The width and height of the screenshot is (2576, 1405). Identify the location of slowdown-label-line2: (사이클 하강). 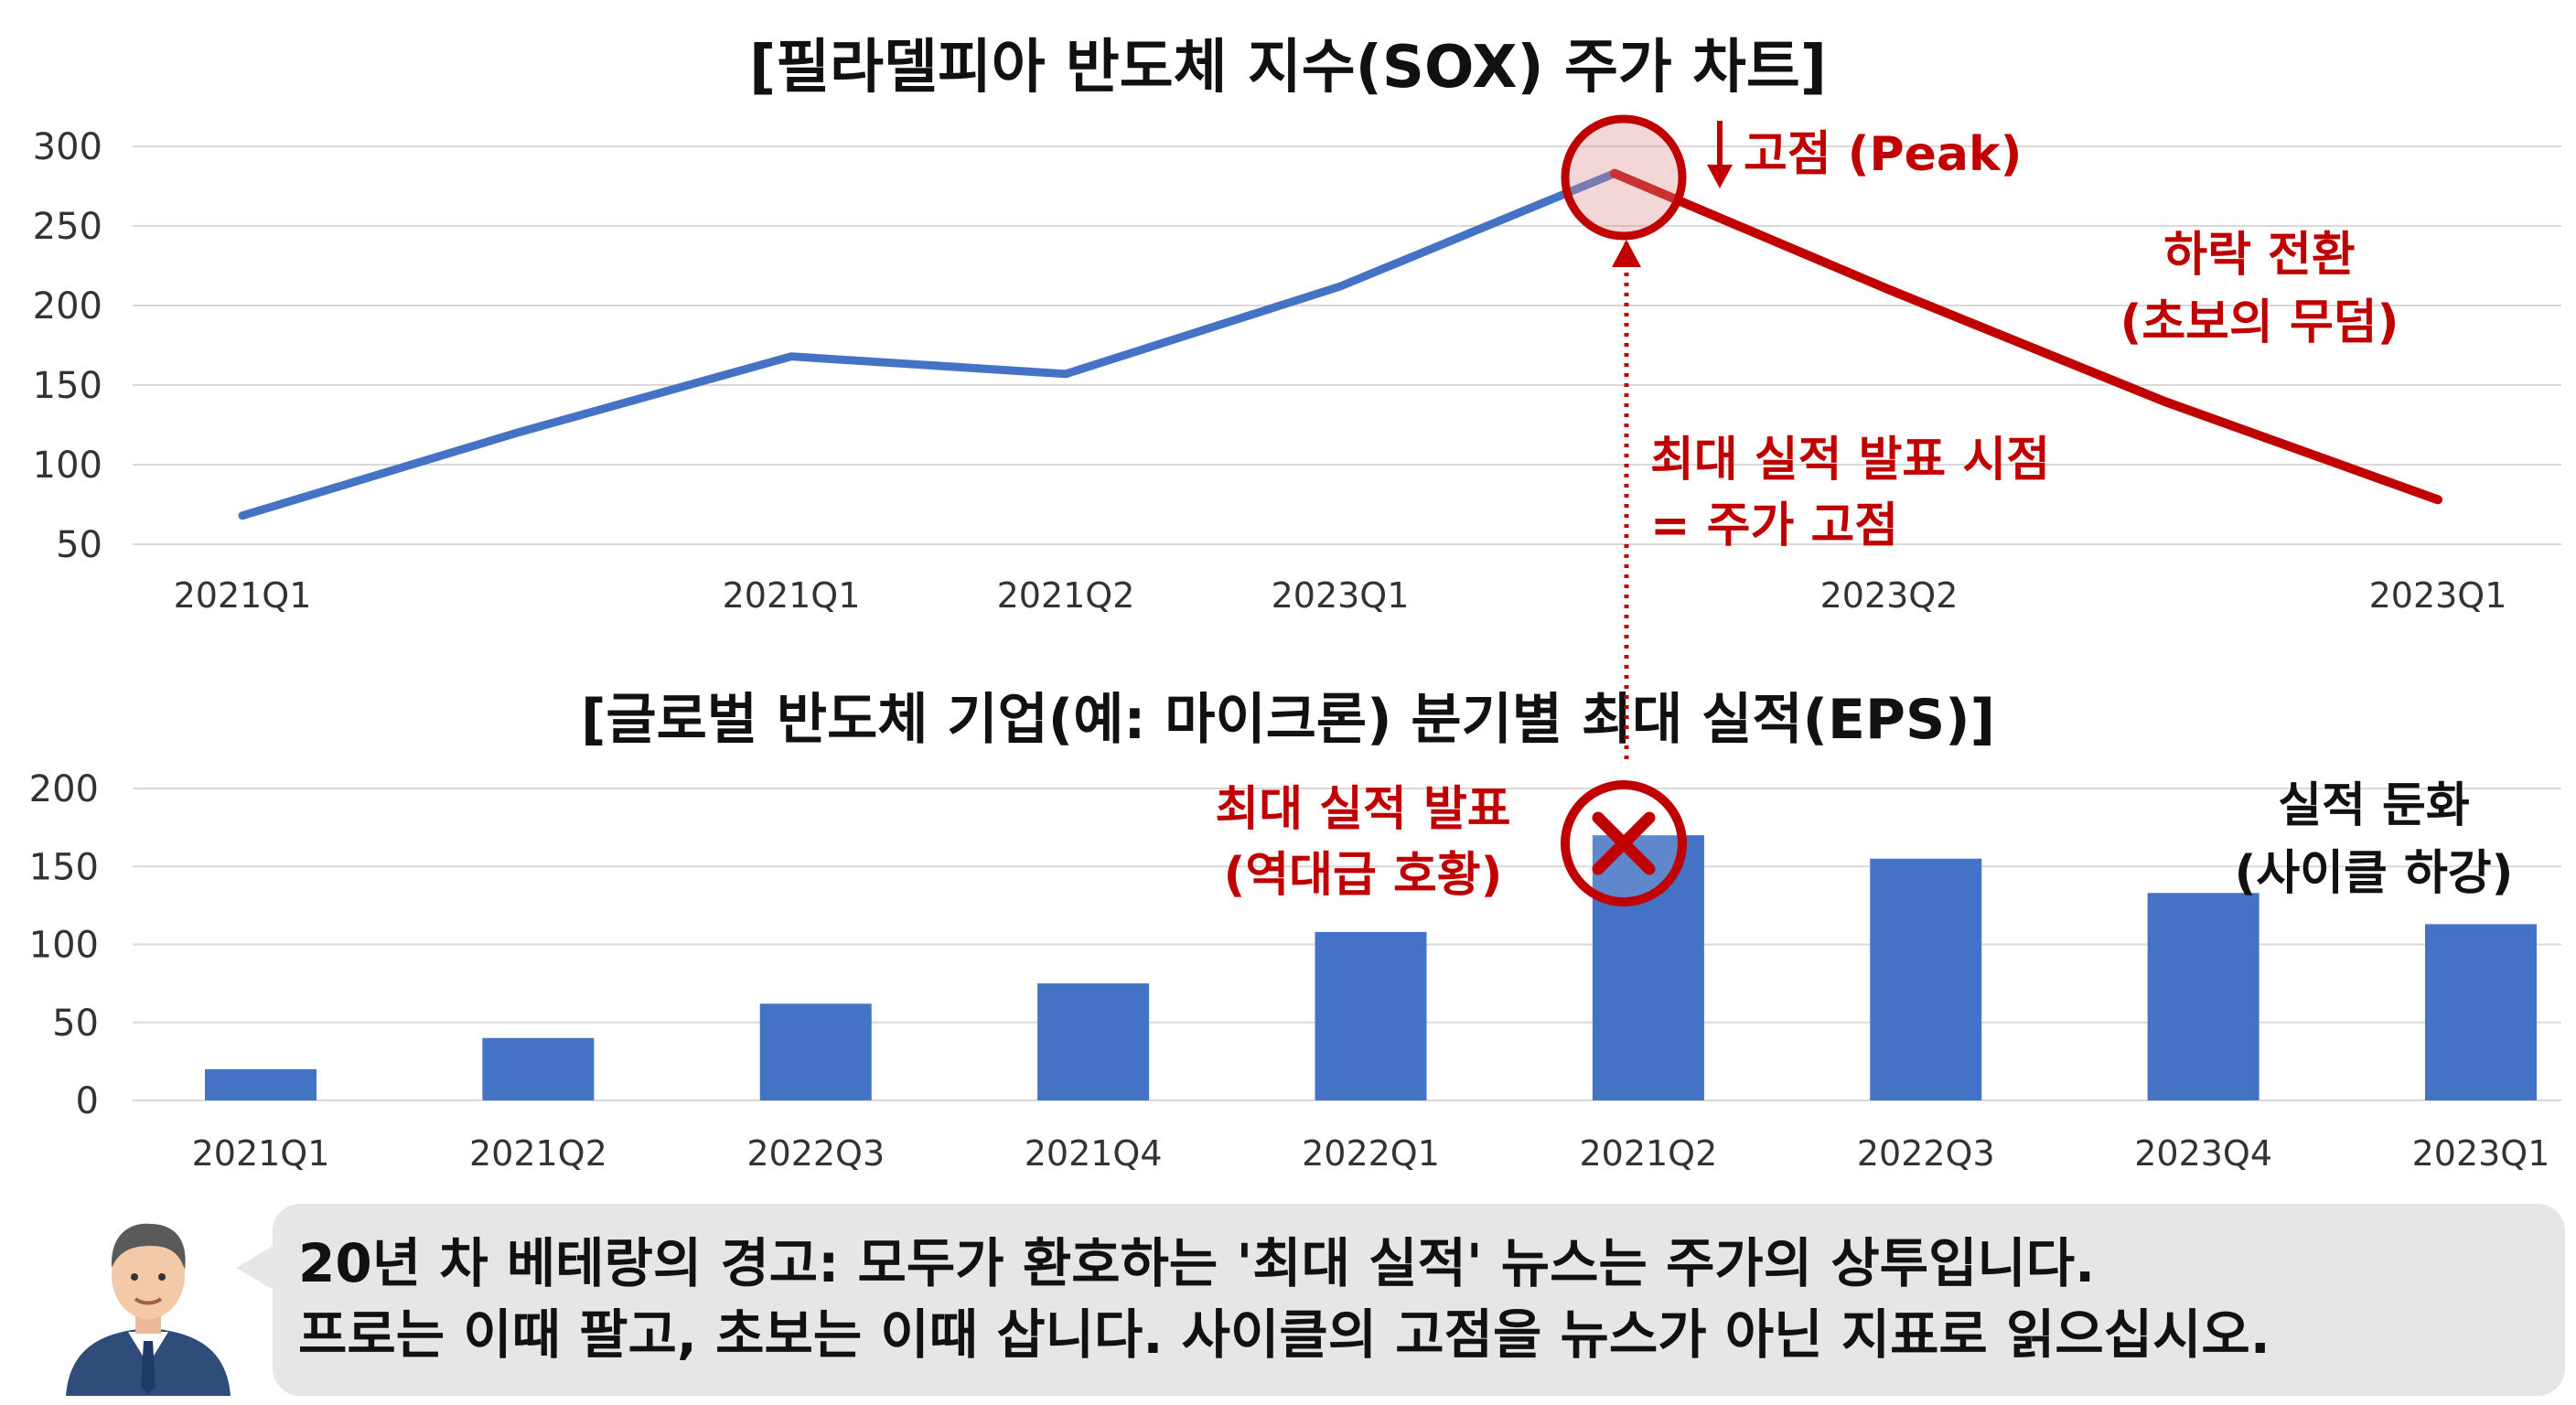
(2374, 873).